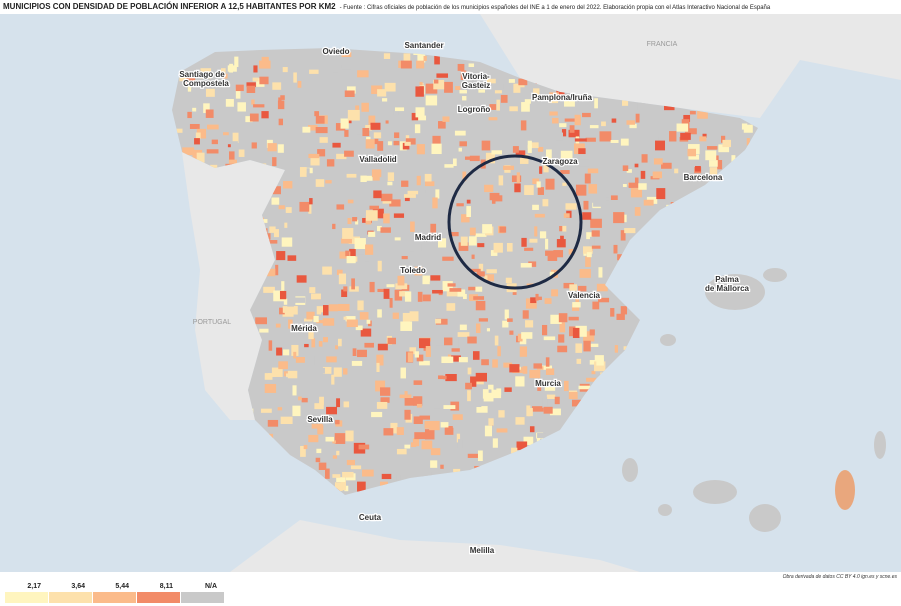 Image resolution: width=901 pixels, height=606 pixels. I want to click on city: Sevilla, so click(320, 419).